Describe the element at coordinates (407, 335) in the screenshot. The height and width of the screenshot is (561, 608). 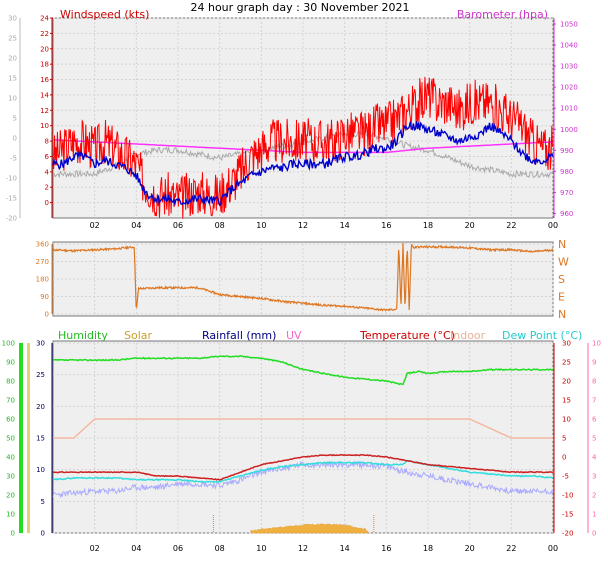
I see `legend-temperature: Temperature (°C)` at that location.